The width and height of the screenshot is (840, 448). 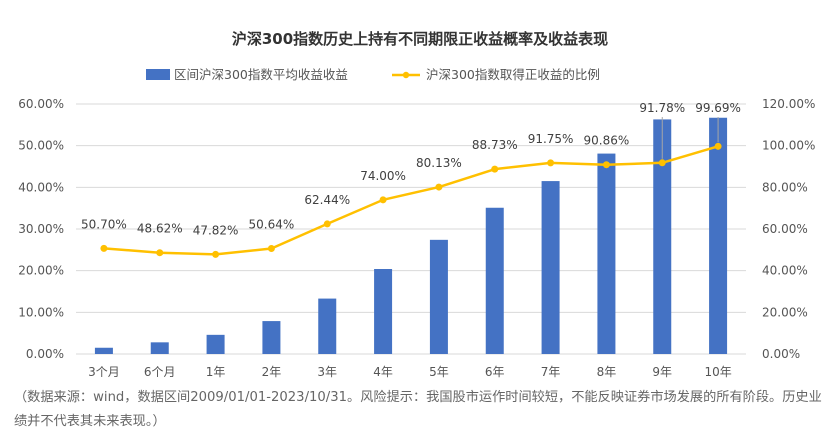 I want to click on legend-swatch-marker, so click(x=406, y=75).